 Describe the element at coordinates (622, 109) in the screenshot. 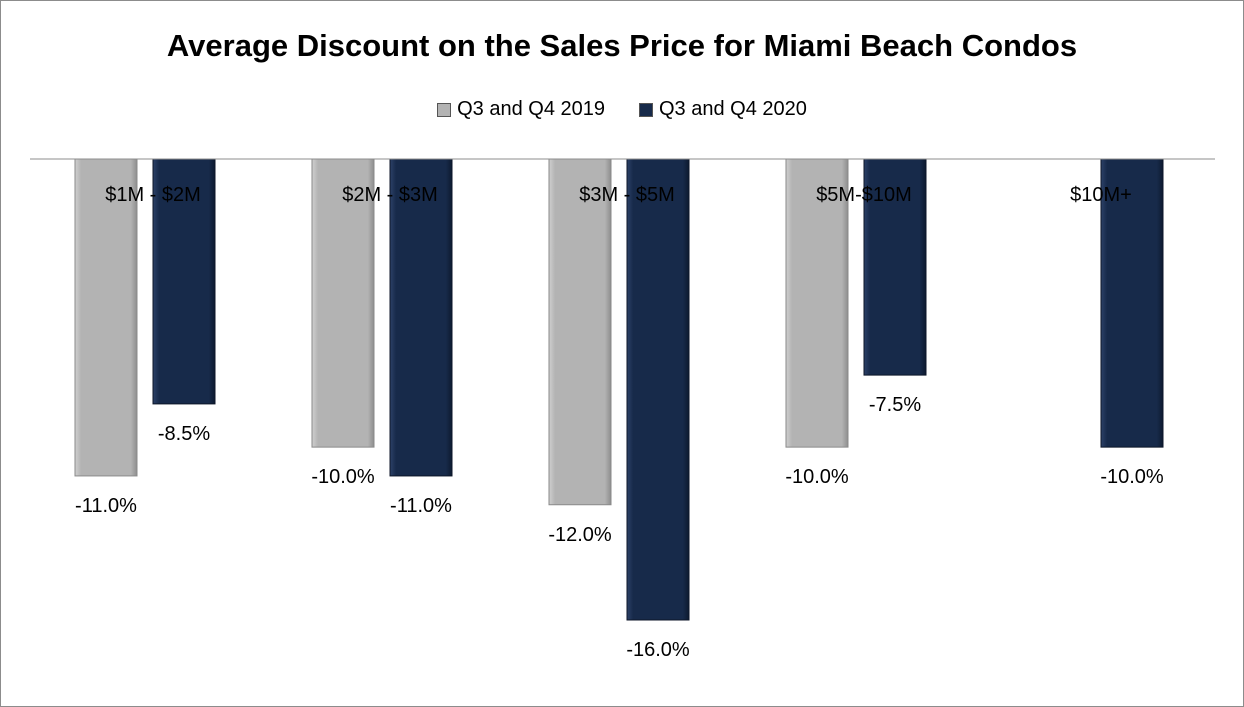

I see `legend: Q3 and Q4 2019 Q3 and Q4 2020` at that location.